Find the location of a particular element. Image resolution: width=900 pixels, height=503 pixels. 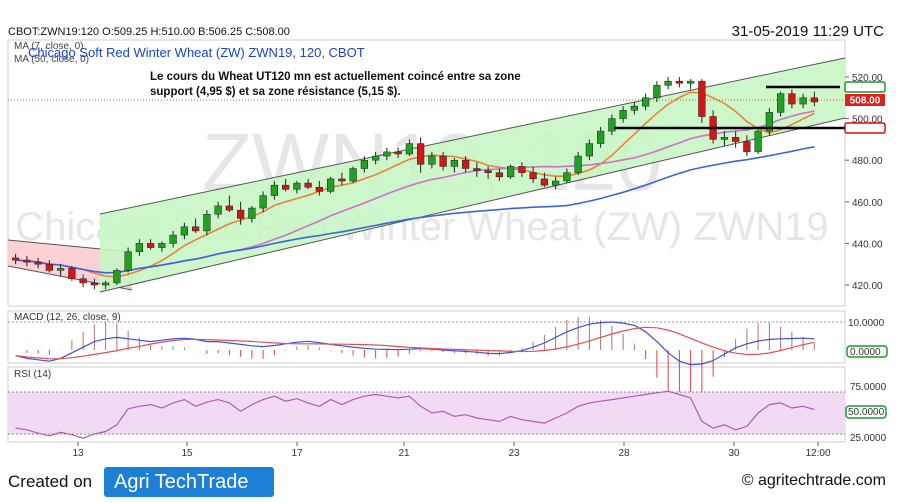

macd-line is located at coordinates (415, 343).